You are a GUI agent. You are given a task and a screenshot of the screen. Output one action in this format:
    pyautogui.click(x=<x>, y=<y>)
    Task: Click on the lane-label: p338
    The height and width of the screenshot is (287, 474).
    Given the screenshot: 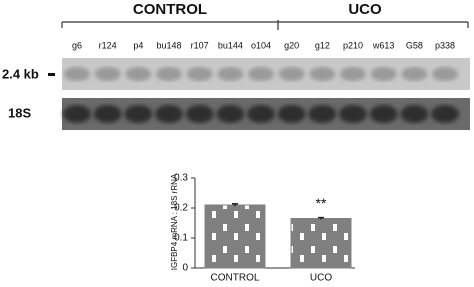 What is the action you would take?
    pyautogui.click(x=445, y=45)
    